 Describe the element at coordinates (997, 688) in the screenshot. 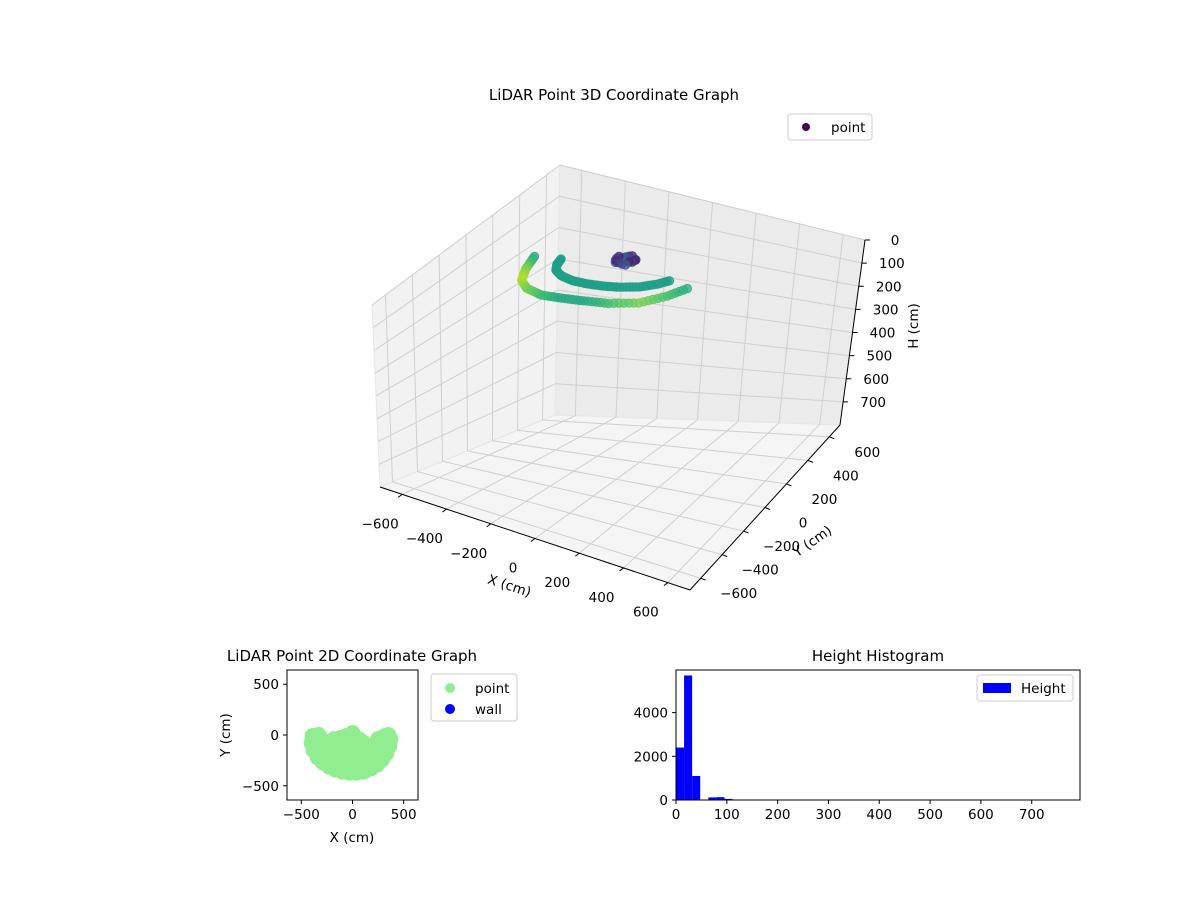

I see `legend-marker-height` at that location.